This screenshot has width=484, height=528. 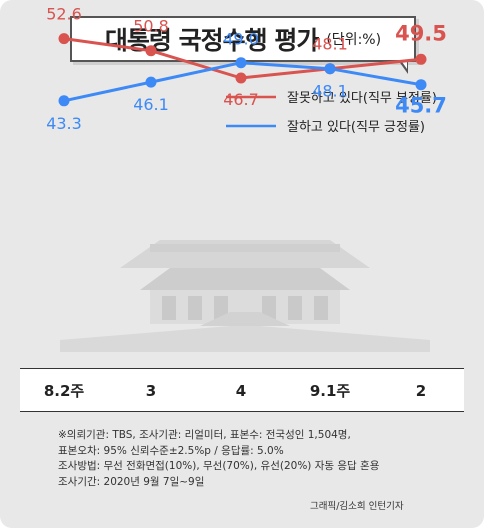 What do you see at coordinates (357, 506) in the screenshot?
I see `credit-text: 그래픽/김소희 인턴기자` at bounding box center [357, 506].